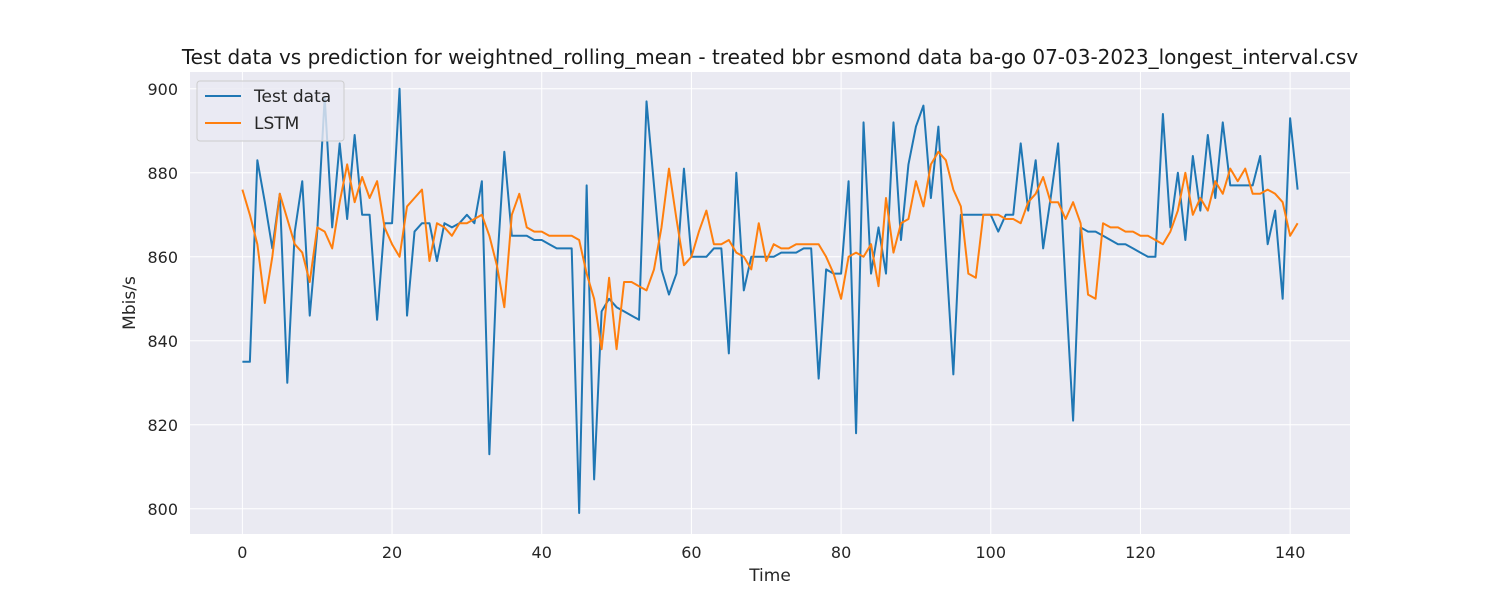 This screenshot has width=1500, height=600. Describe the element at coordinates (162, 257) in the screenshot. I see `y-tick-label: 860` at that location.